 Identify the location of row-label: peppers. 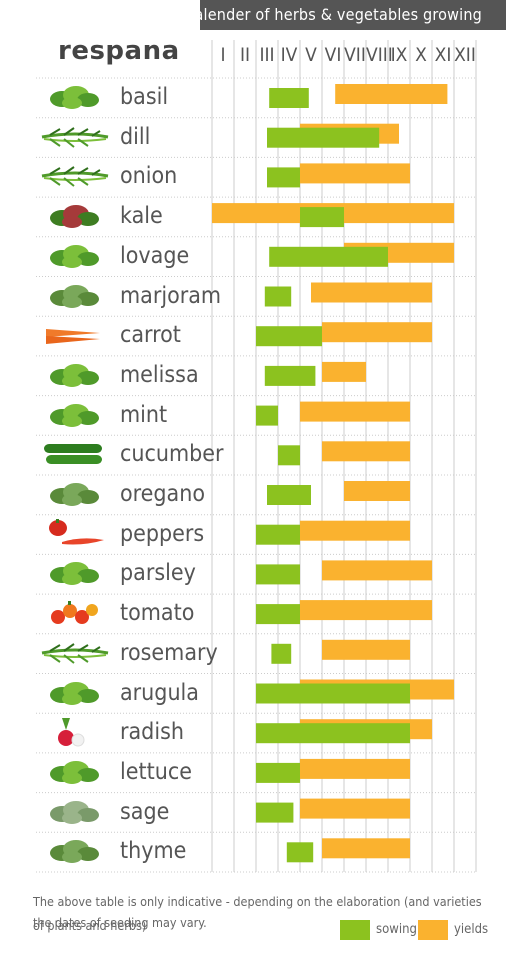
(162, 533).